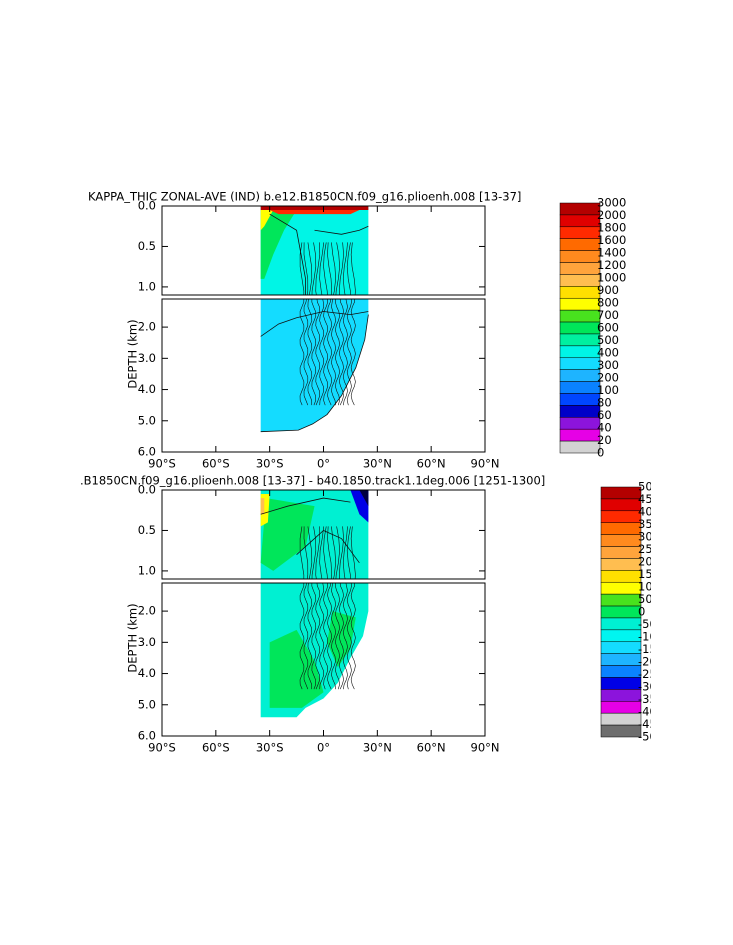 The image size is (733, 945). Describe the element at coordinates (611, 240) in the screenshot. I see `colorbar-label: 1600` at that location.